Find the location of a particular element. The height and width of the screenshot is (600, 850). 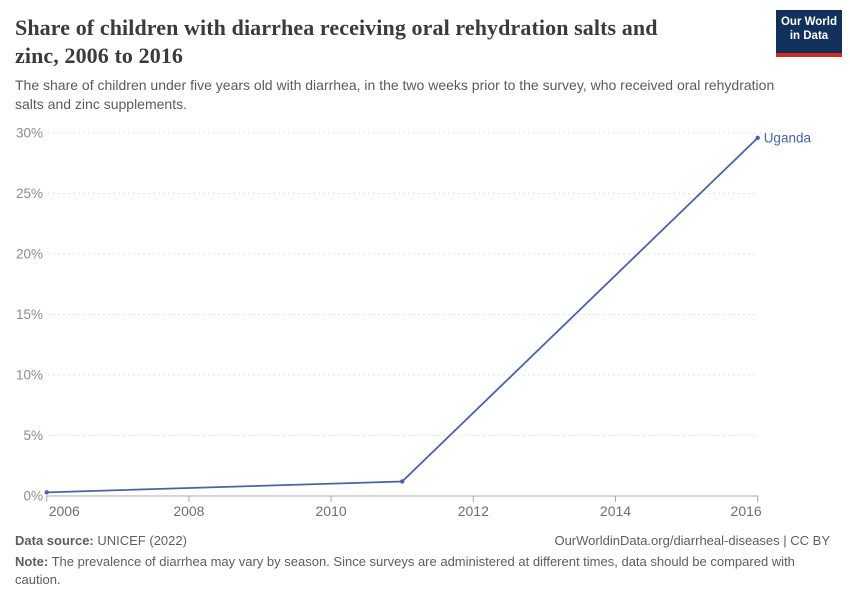

y-axis-tick-label: 15% is located at coordinates (29, 314).